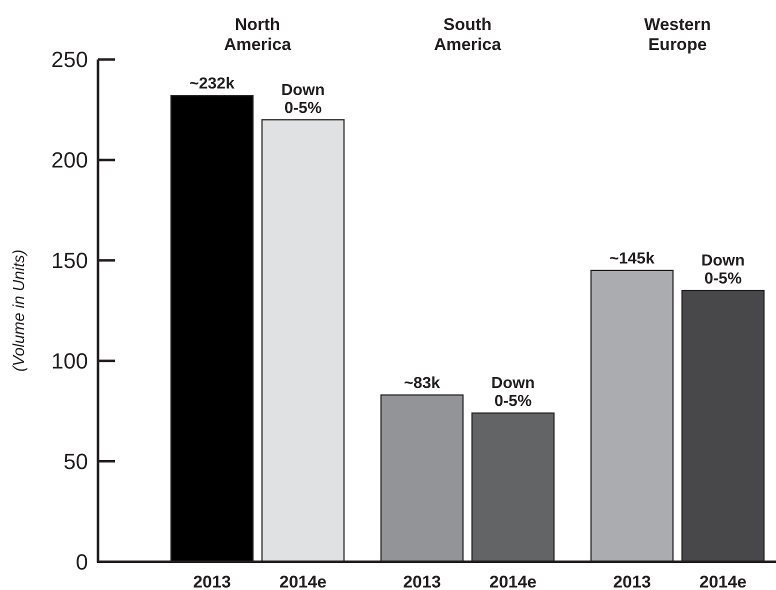 The height and width of the screenshot is (590, 776). I want to click on y-tick-label: 150, so click(69, 261).